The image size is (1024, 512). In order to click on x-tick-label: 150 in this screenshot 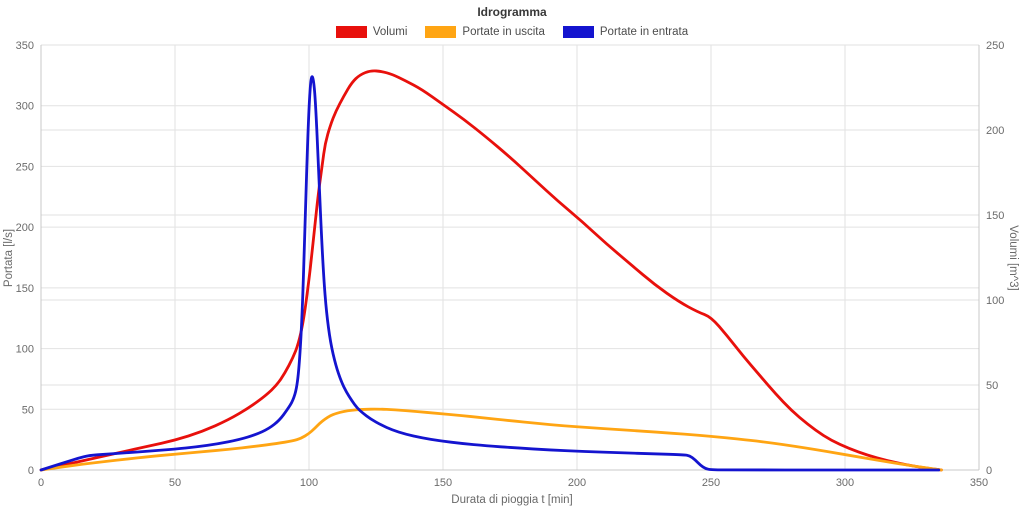, I will do `click(443, 483)`.